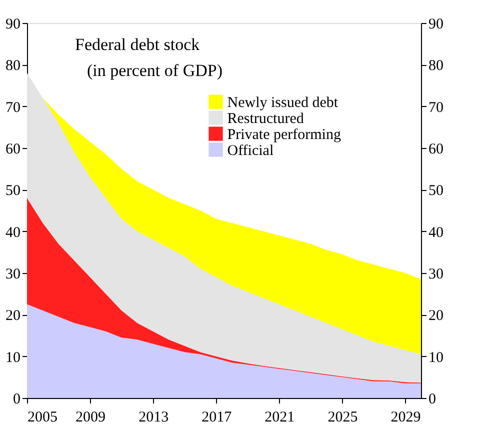 The height and width of the screenshot is (433, 493). I want to click on y-tick-label: 80, so click(13, 66).